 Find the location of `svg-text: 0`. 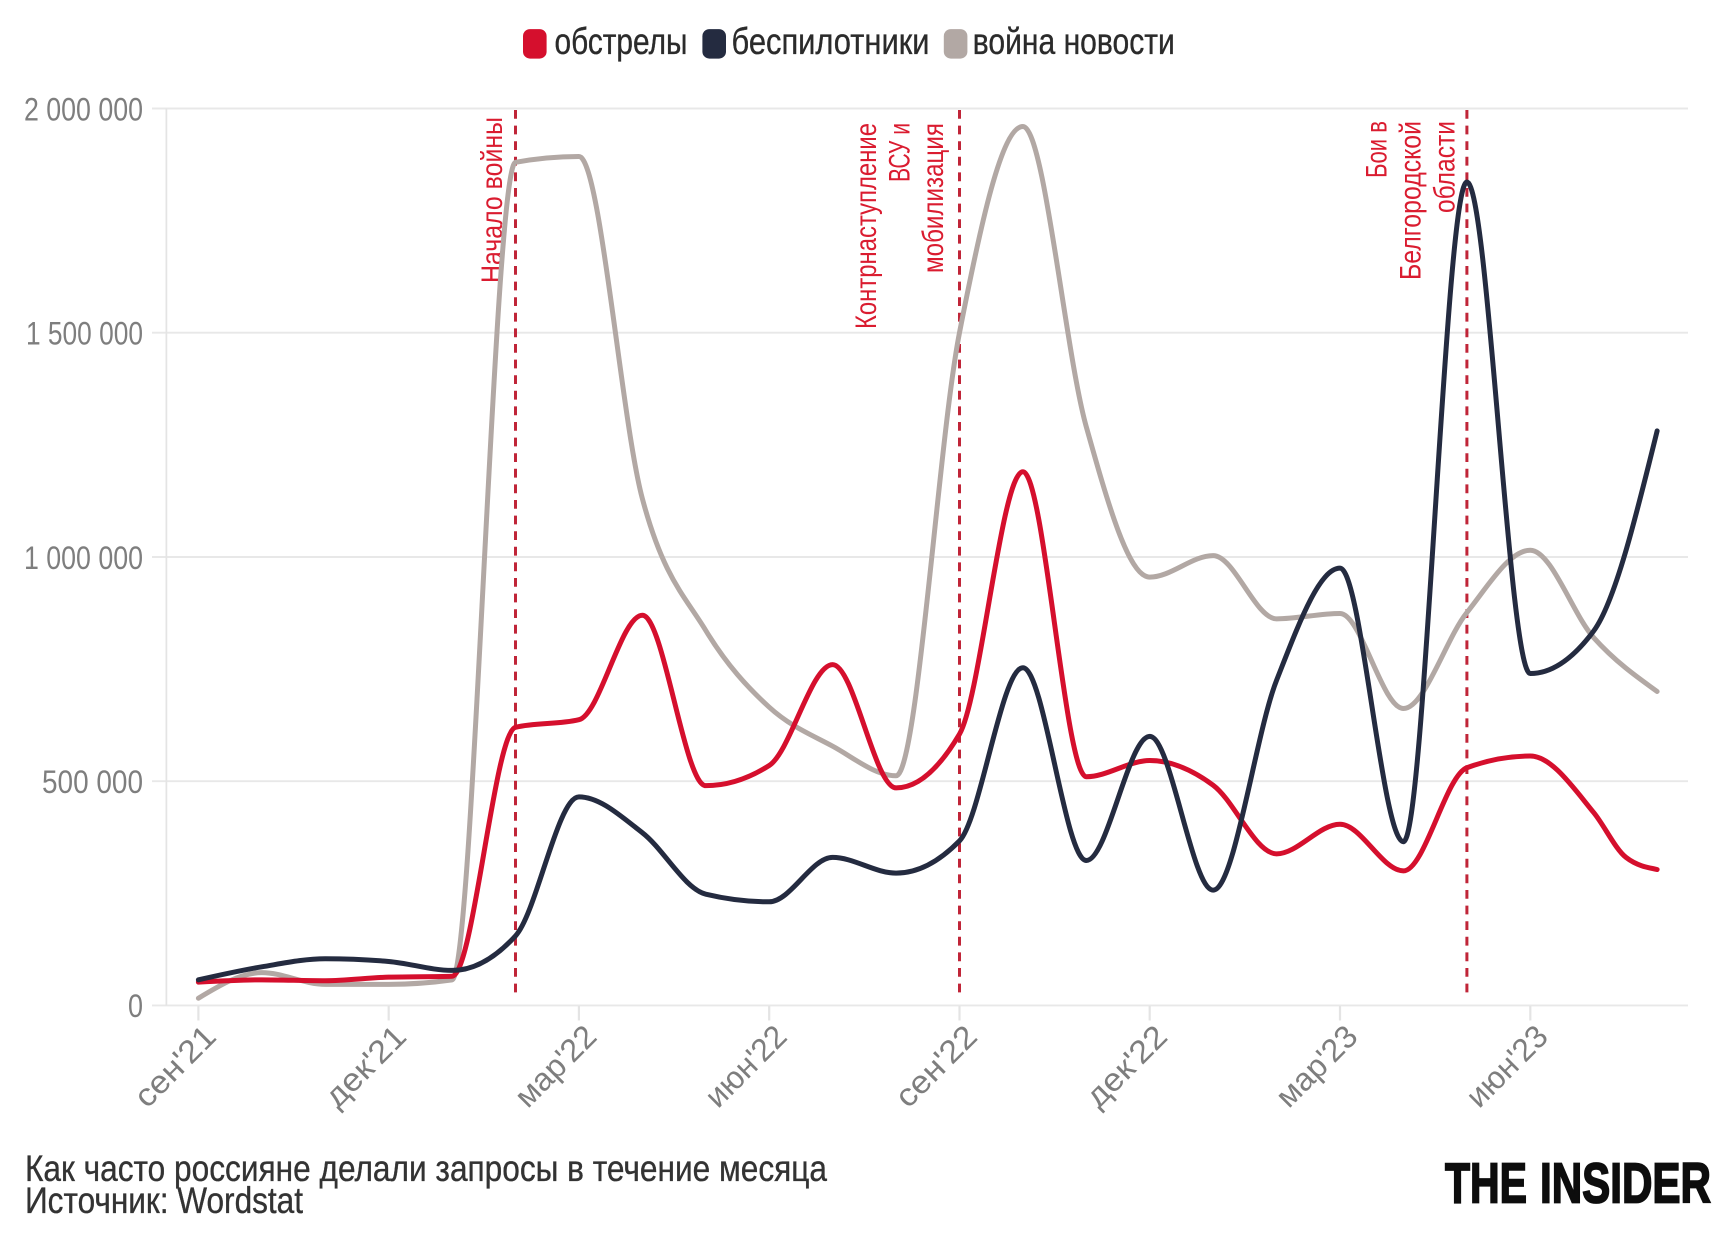

svg-text: 0 is located at coordinates (135, 1006).